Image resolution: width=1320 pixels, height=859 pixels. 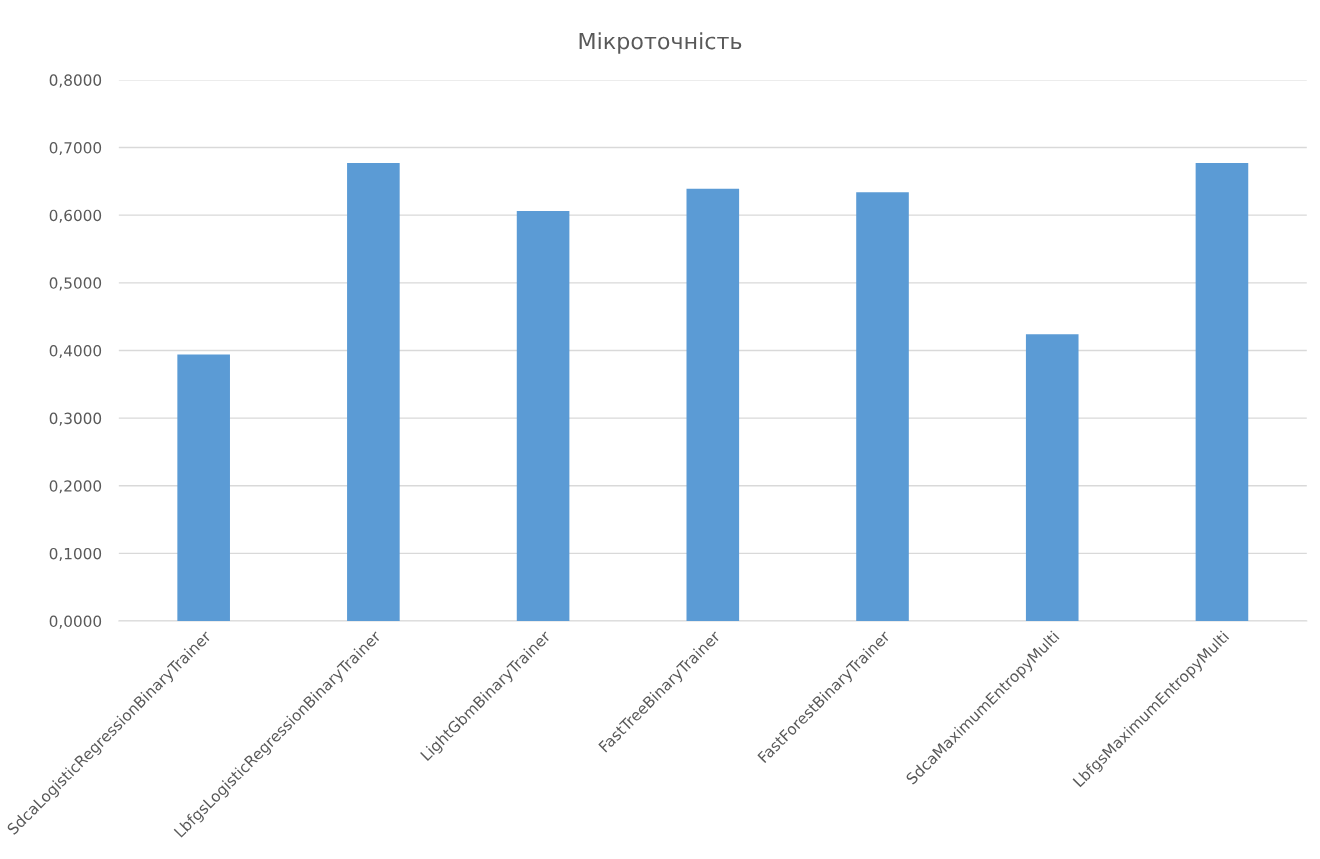 What do you see at coordinates (660, 43) in the screenshot?
I see `chart-title: Мікроточність` at bounding box center [660, 43].